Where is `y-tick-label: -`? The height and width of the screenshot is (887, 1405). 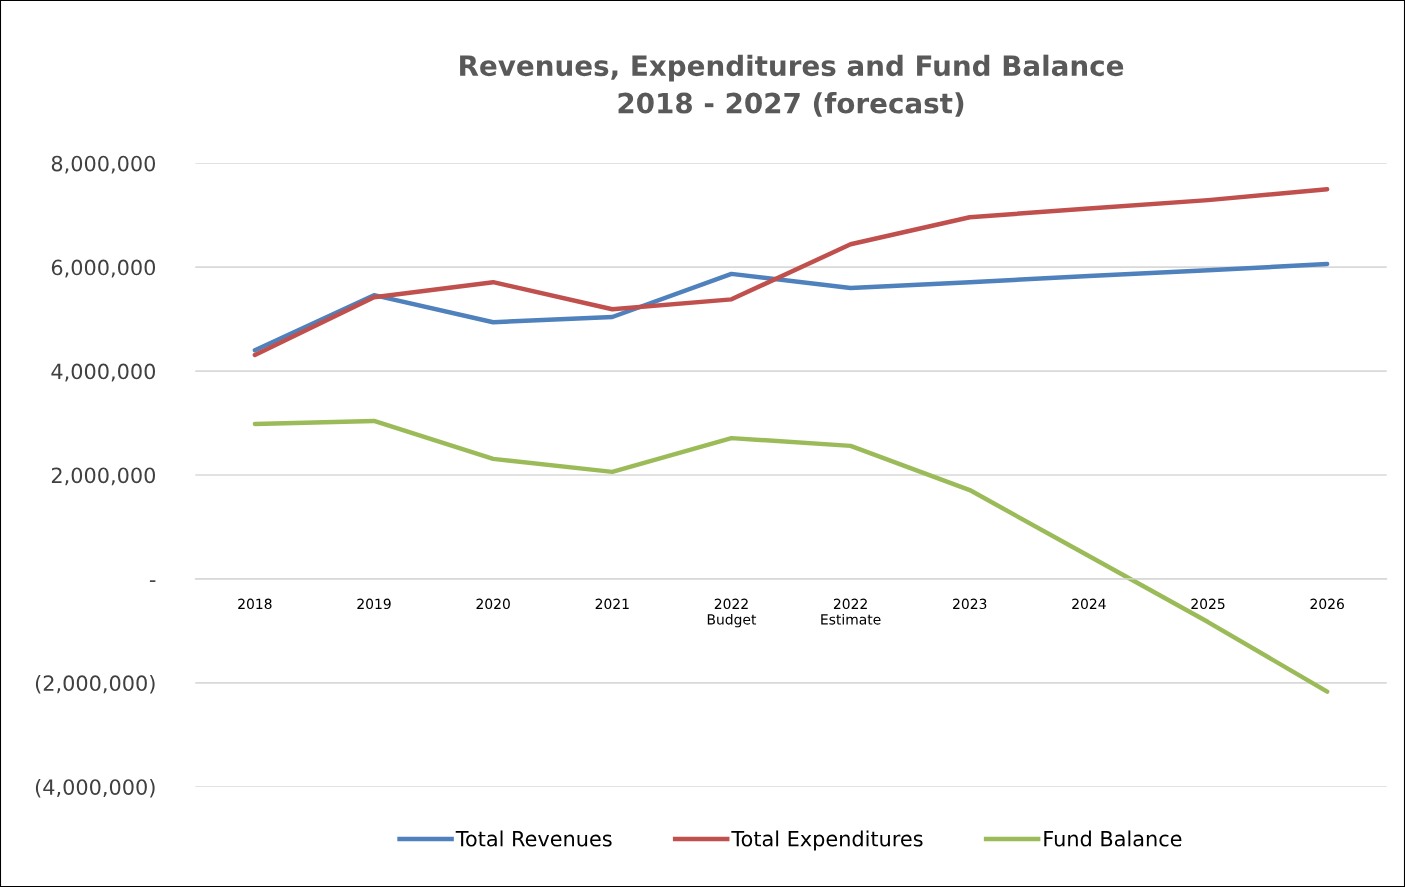 y-tick-label: - is located at coordinates (152, 581).